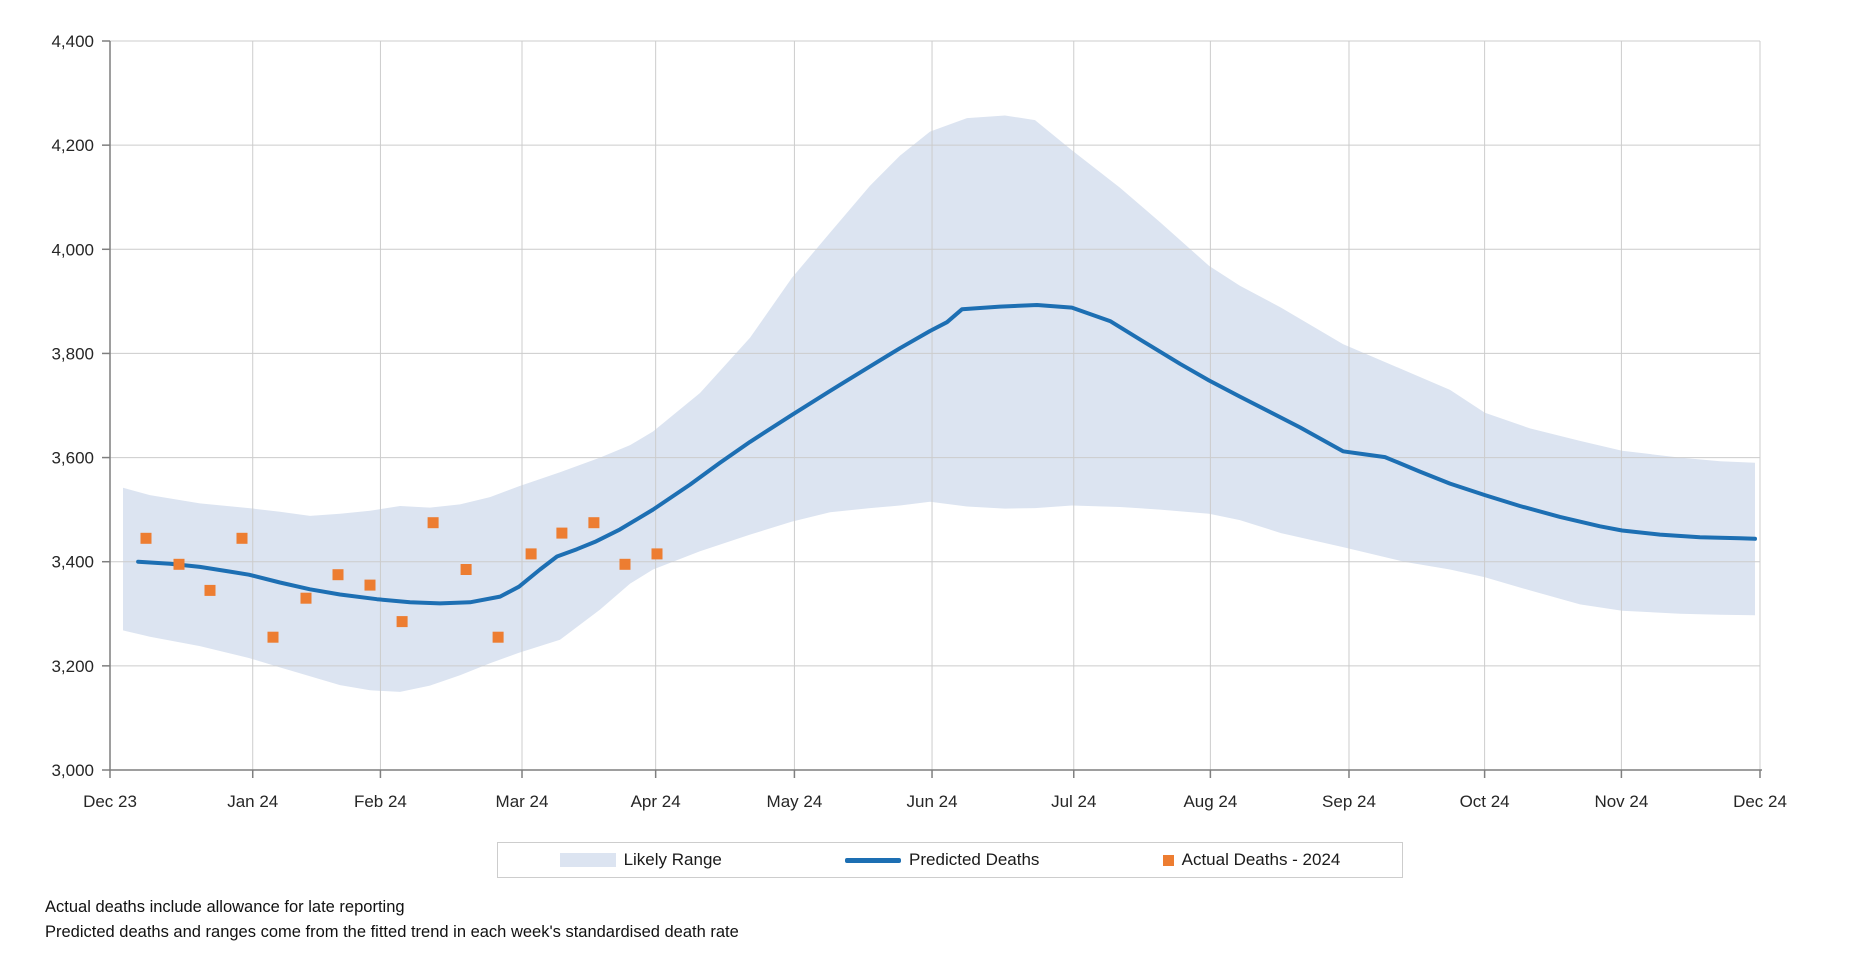 Image resolution: width=1872 pixels, height=962 pixels. Describe the element at coordinates (656, 801) in the screenshot. I see `x-axis-label: Apr 24` at that location.